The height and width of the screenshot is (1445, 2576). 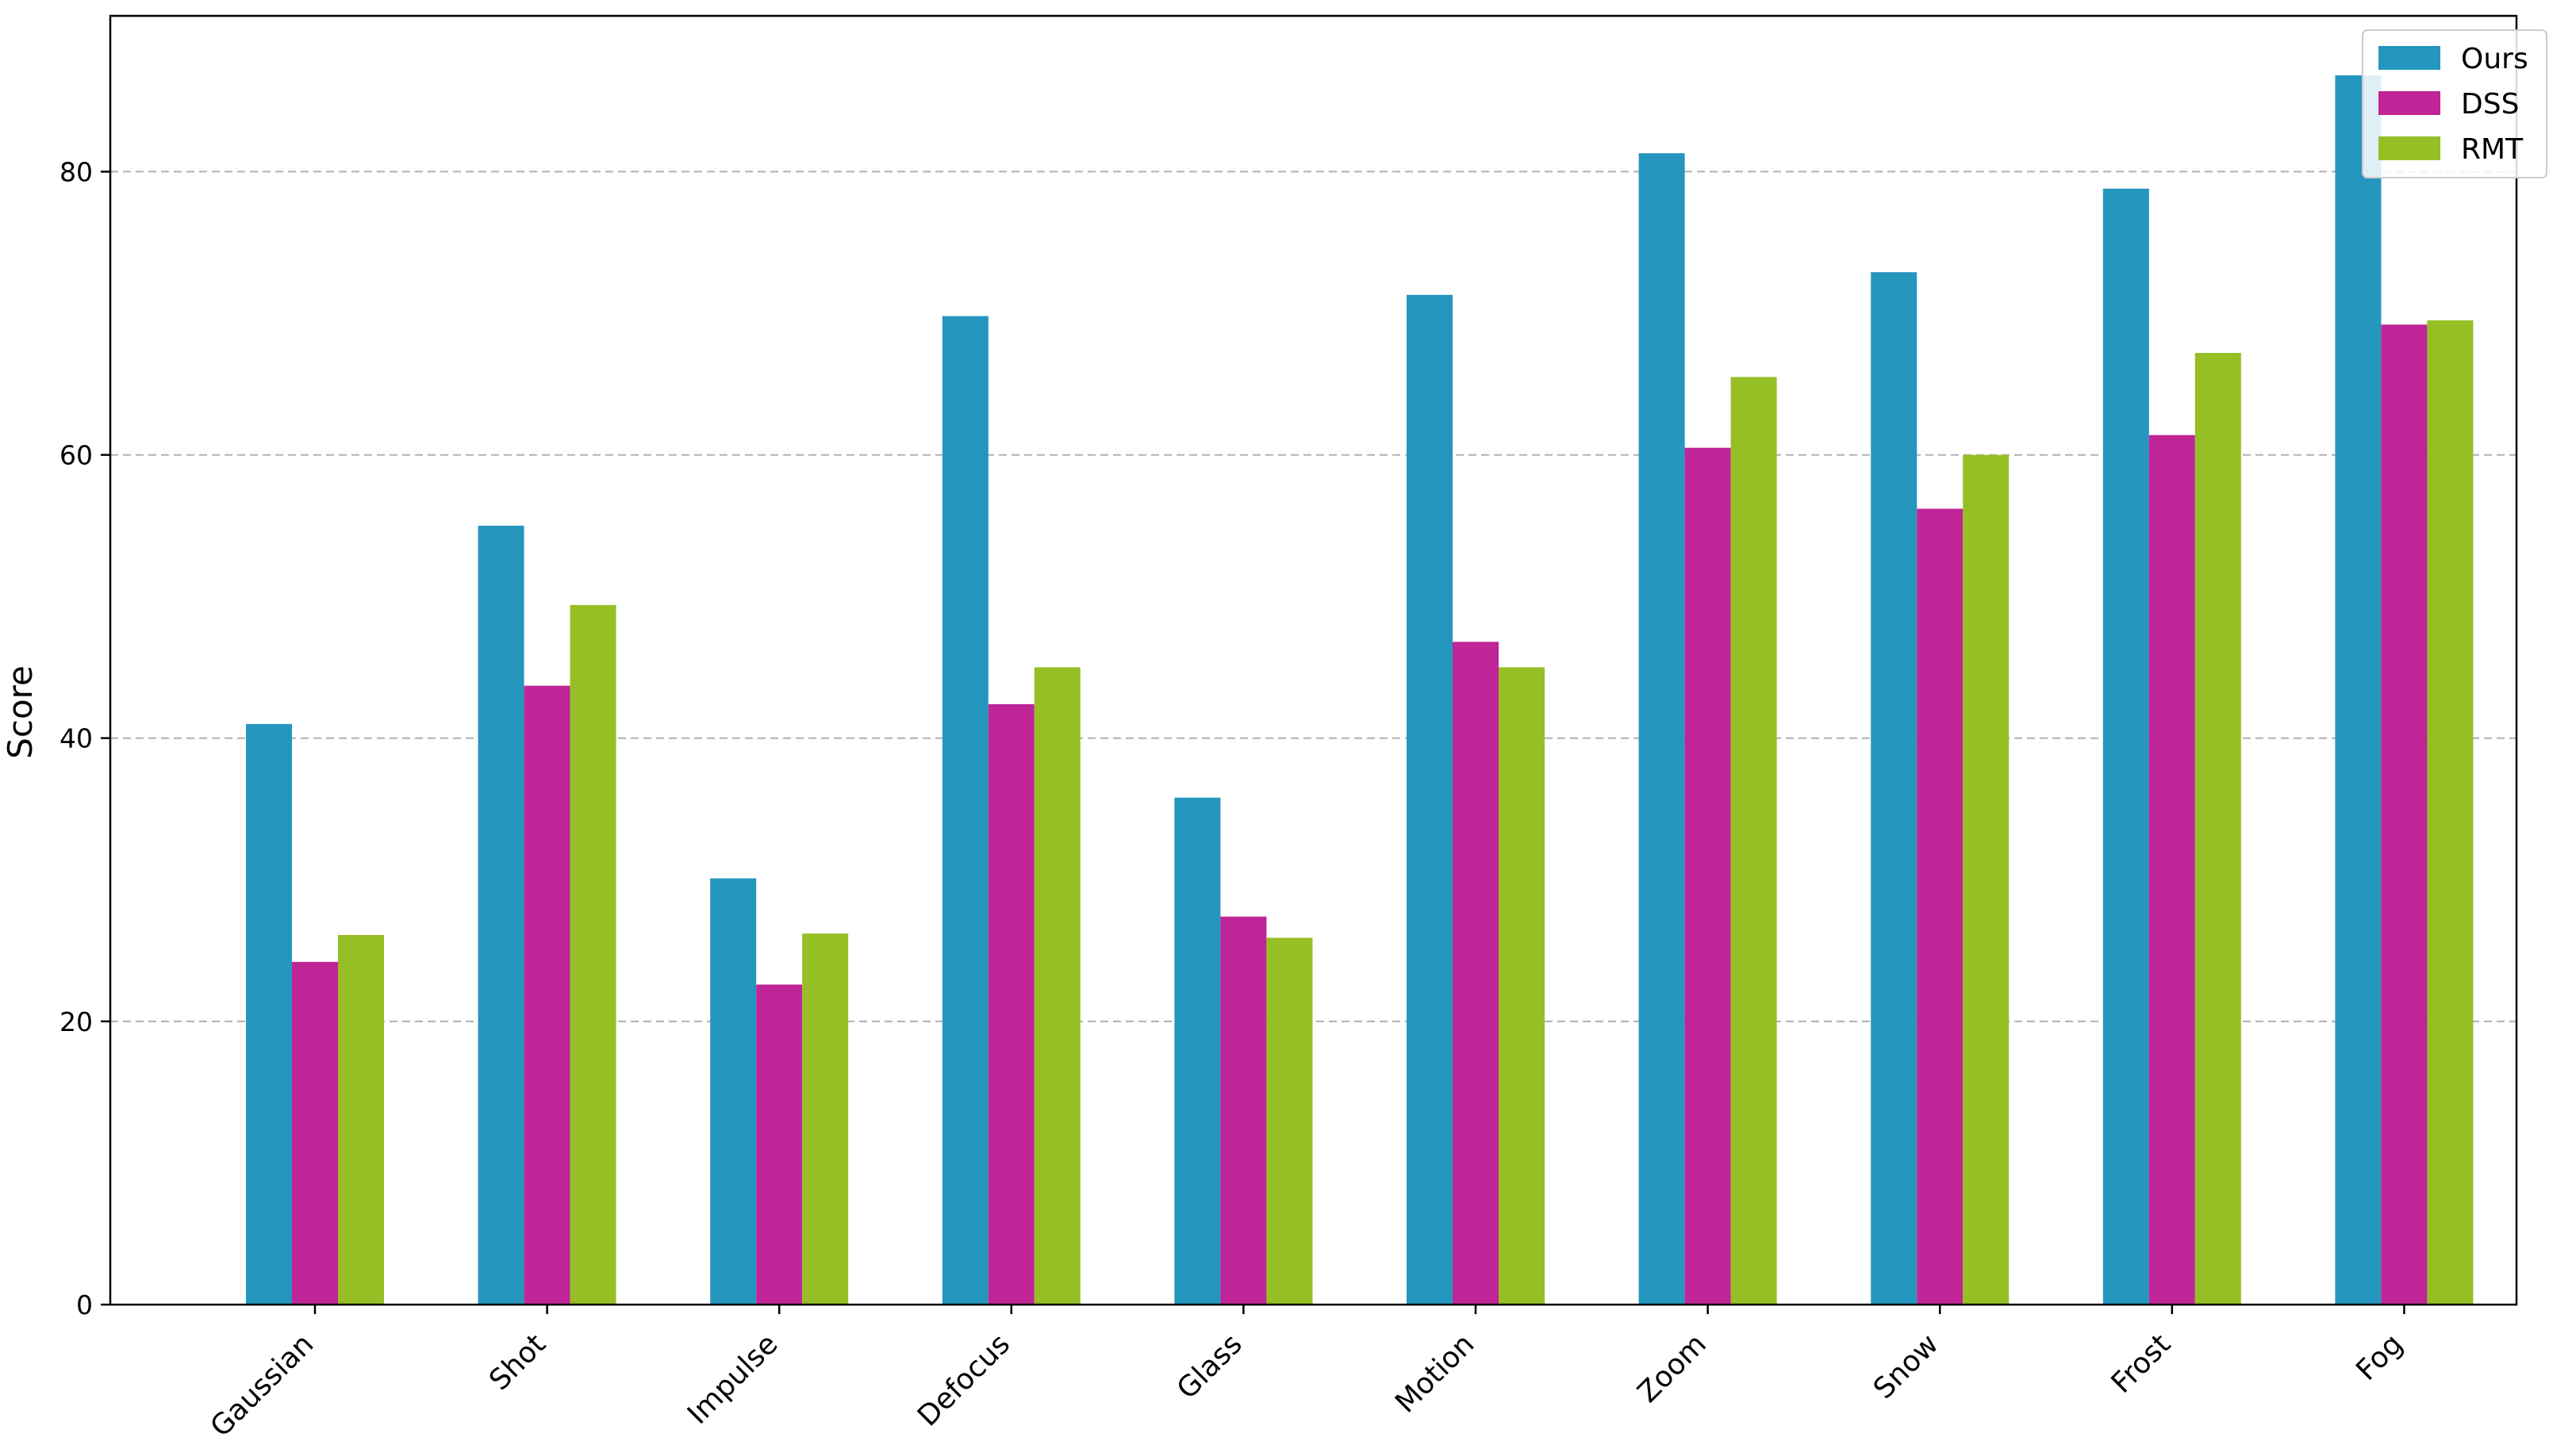 I want to click on bar-ours-motion, so click(x=1430, y=799).